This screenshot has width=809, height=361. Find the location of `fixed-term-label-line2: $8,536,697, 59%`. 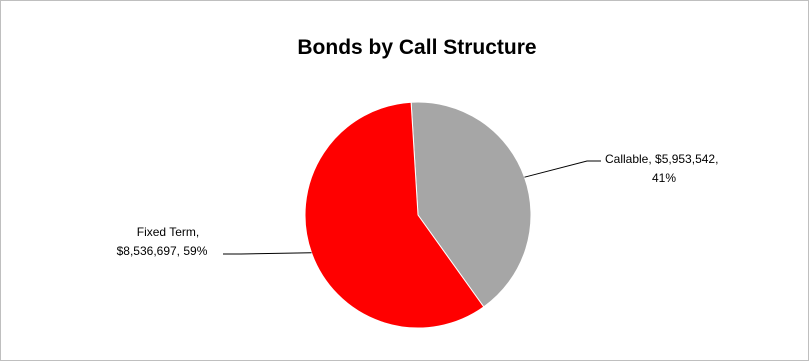

fixed-term-label-line2: $8,536,697, 59% is located at coordinates (162, 251).